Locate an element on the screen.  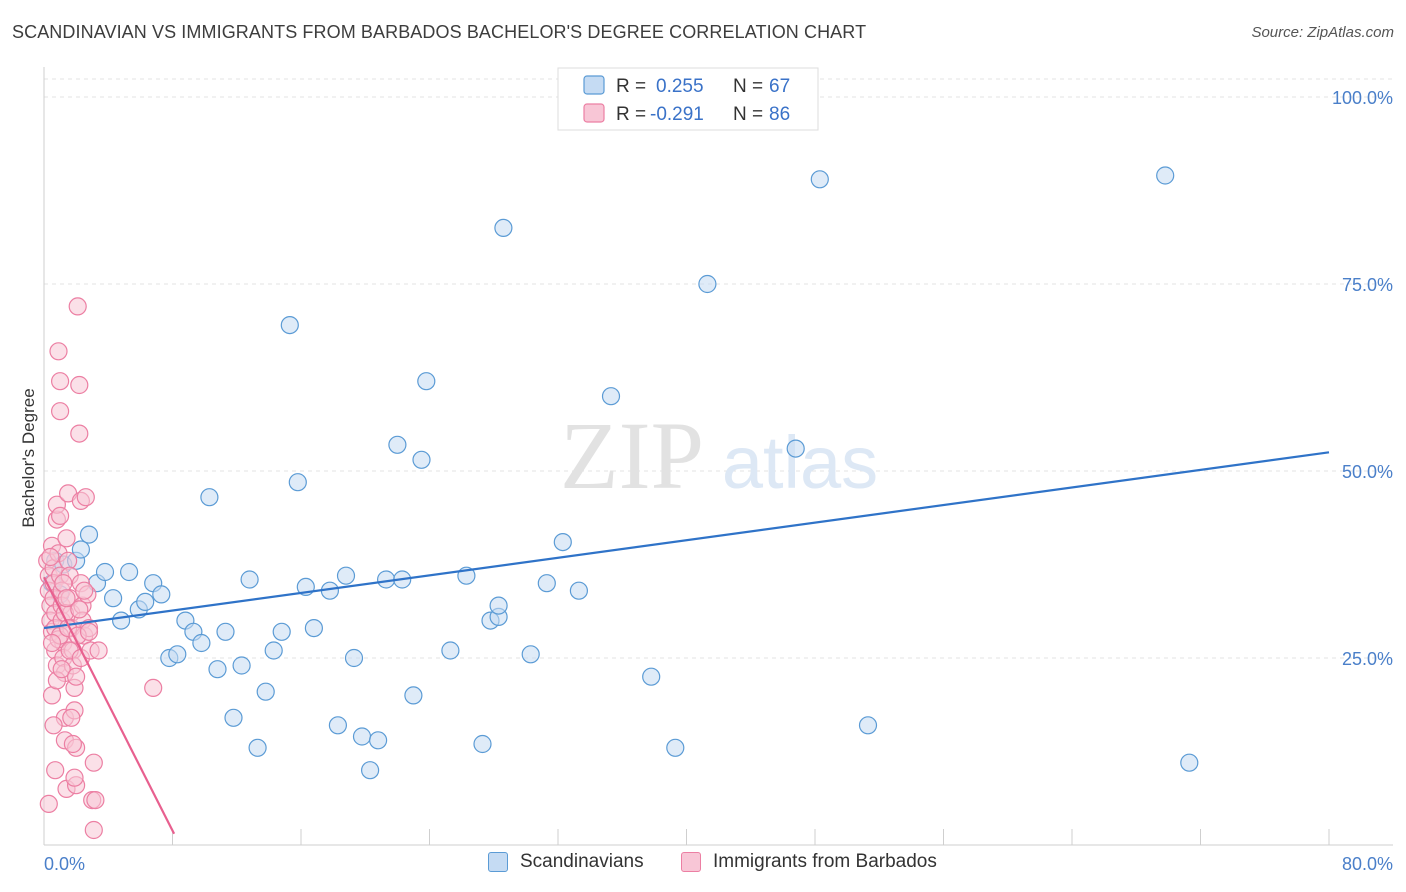
trend-line-barbados is located at coordinates (109, 705).